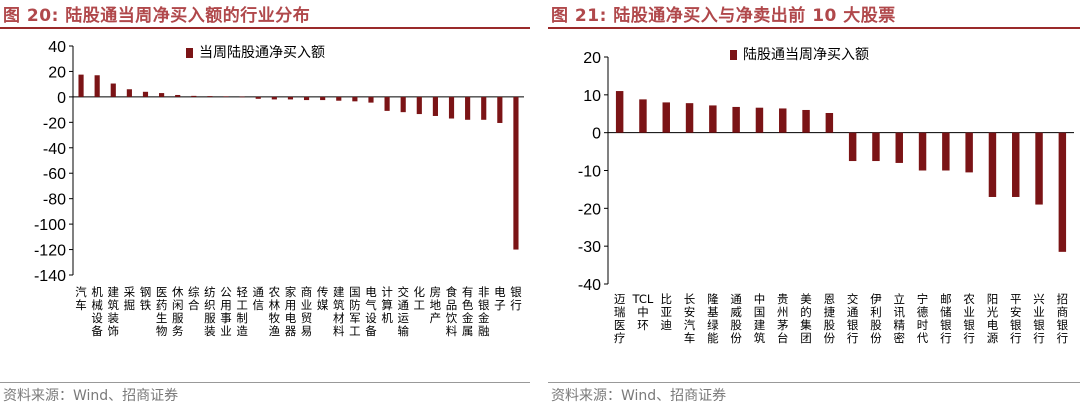 The height and width of the screenshot is (407, 1080). I want to click on x-tick-label: 房, so click(436, 292).